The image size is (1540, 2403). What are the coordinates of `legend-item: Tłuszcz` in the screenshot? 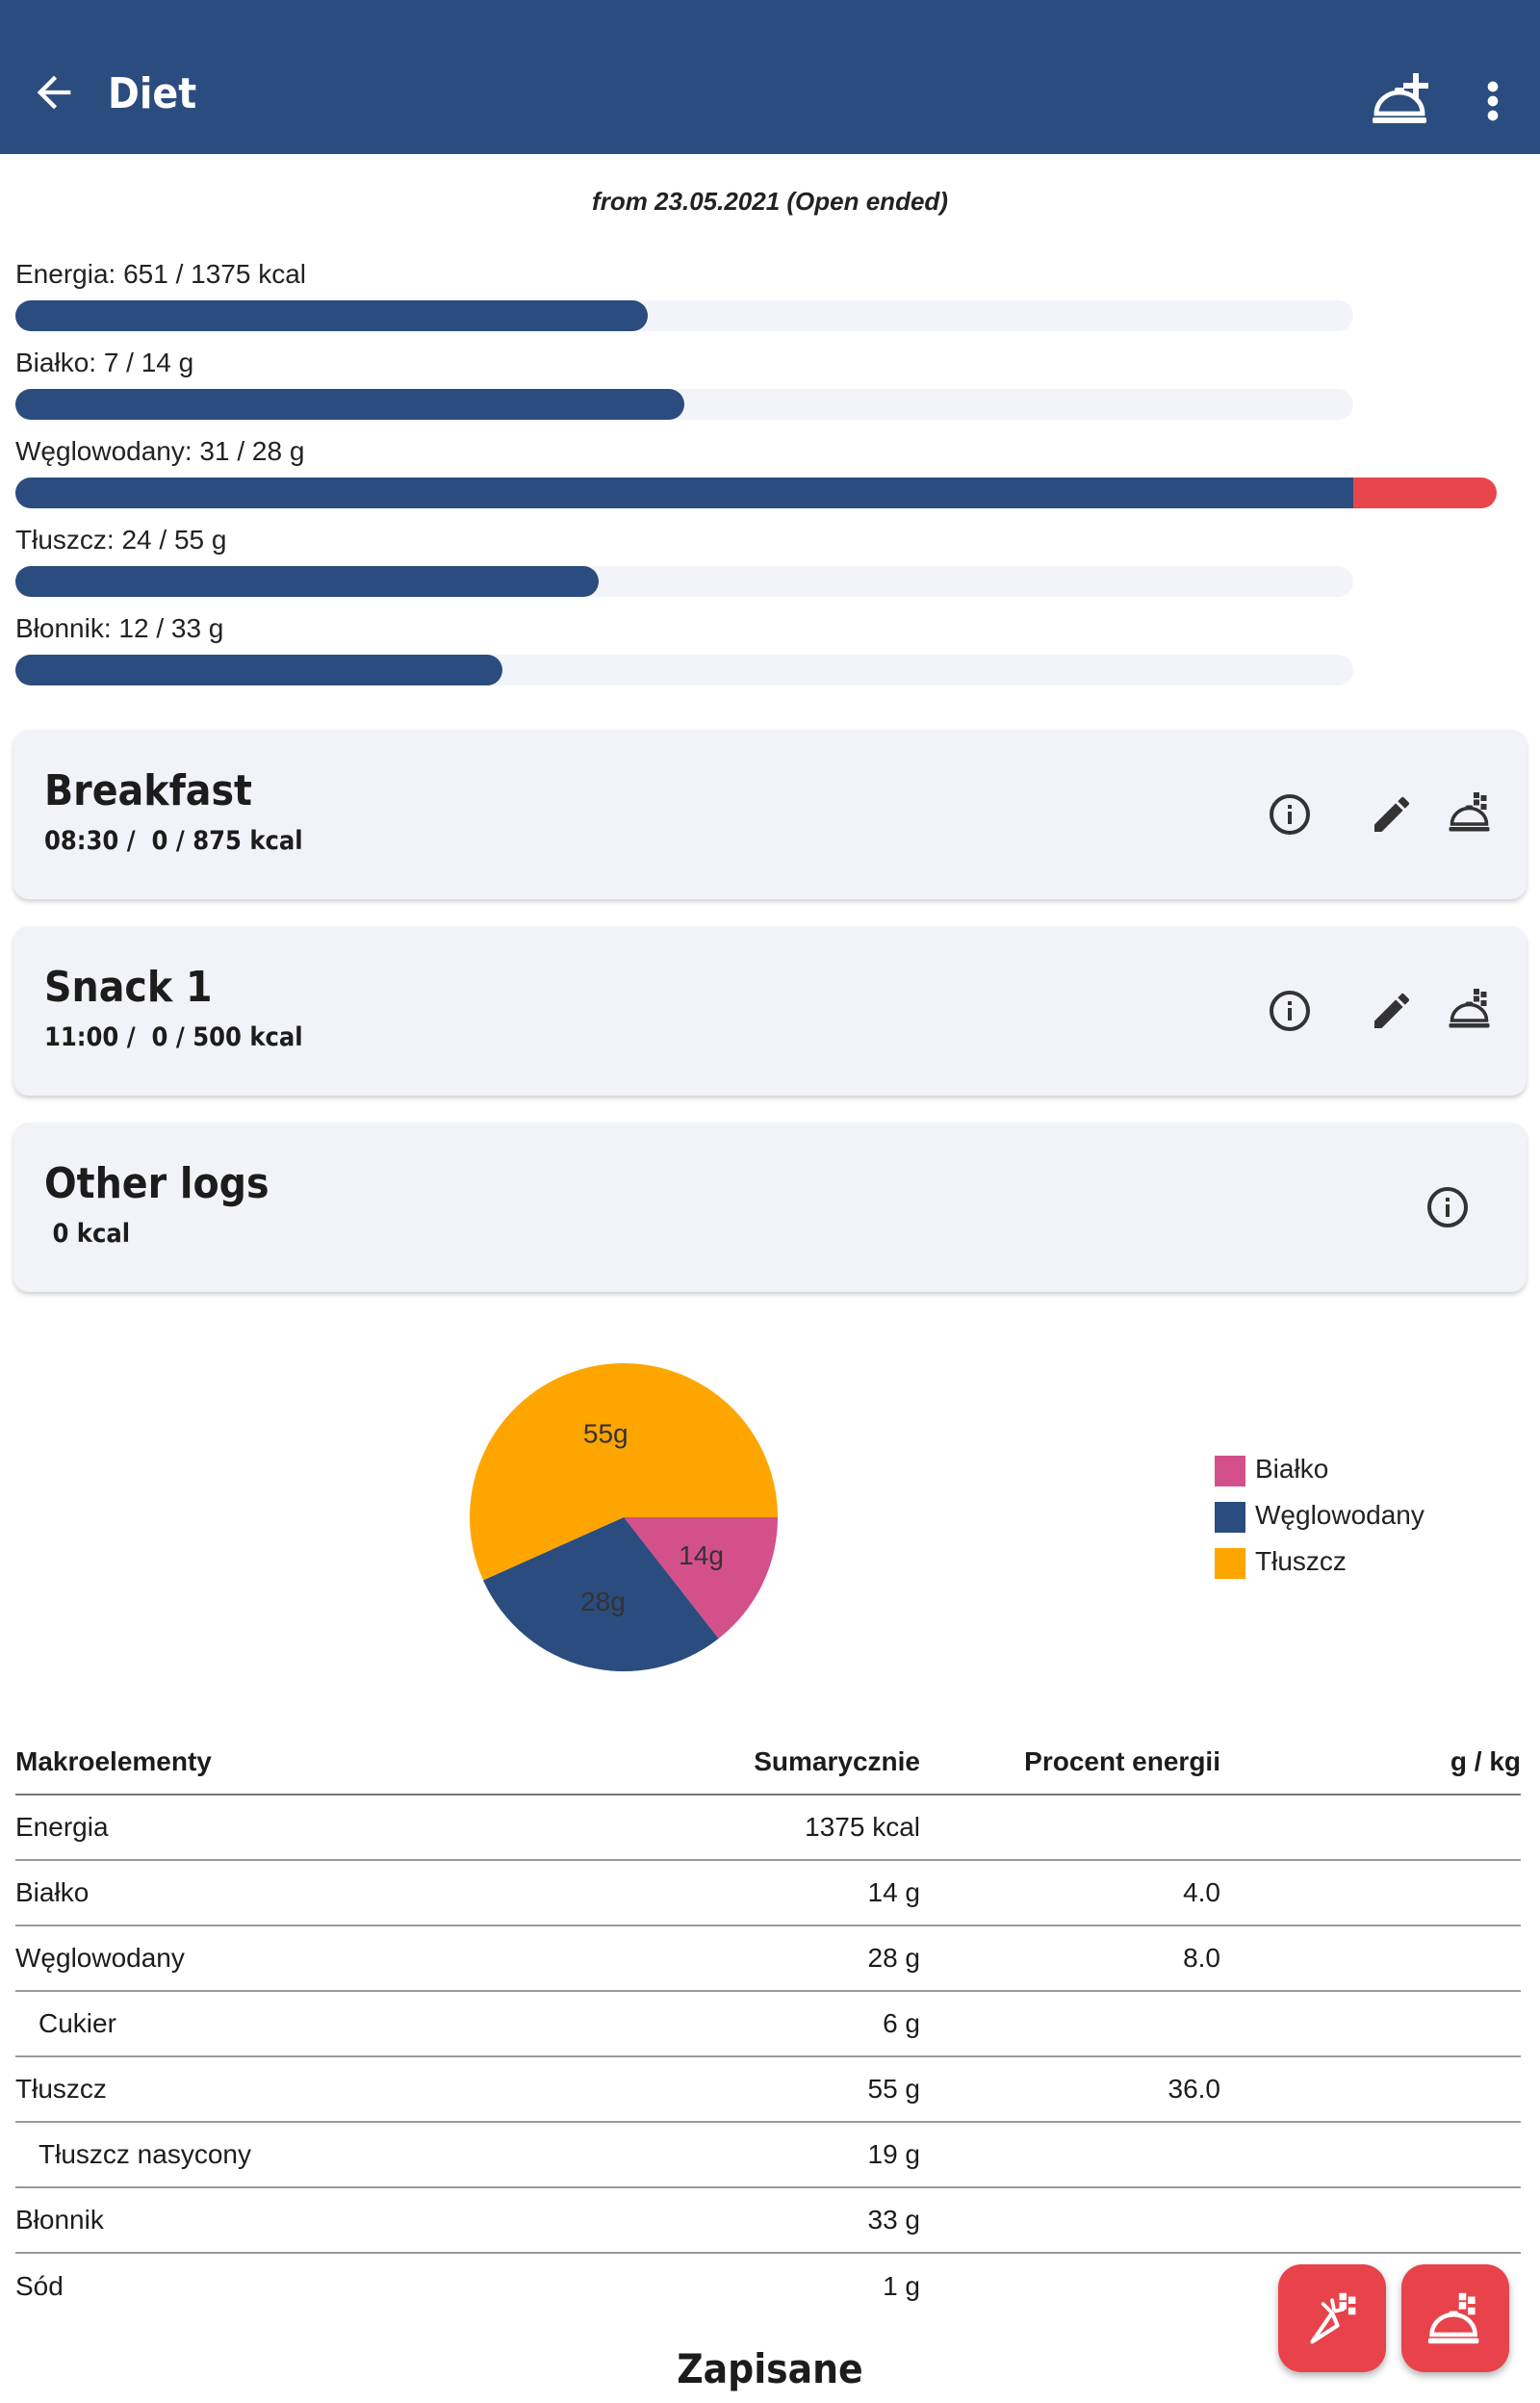 It's located at (1319, 1567).